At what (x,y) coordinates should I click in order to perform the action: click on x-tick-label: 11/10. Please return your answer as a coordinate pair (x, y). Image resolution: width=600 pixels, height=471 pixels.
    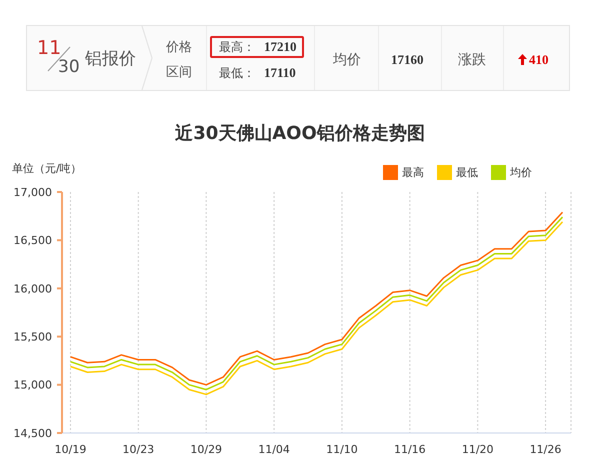
    Looking at the image, I should click on (342, 449).